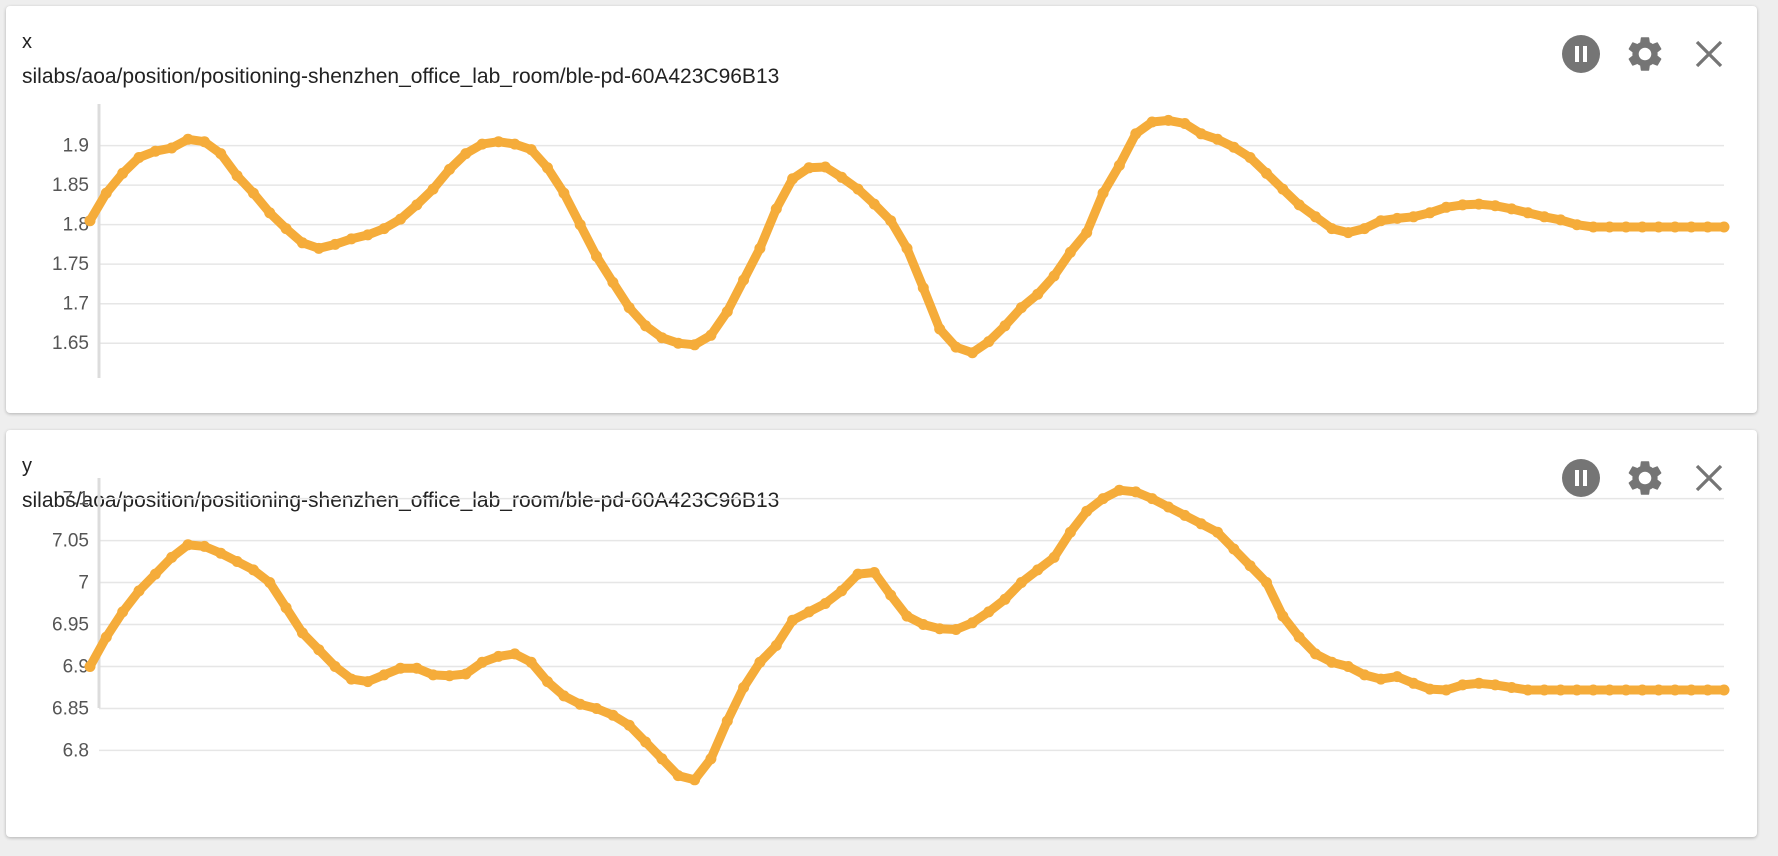 The width and height of the screenshot is (1778, 856). What do you see at coordinates (27, 466) in the screenshot?
I see `chart-title: y` at bounding box center [27, 466].